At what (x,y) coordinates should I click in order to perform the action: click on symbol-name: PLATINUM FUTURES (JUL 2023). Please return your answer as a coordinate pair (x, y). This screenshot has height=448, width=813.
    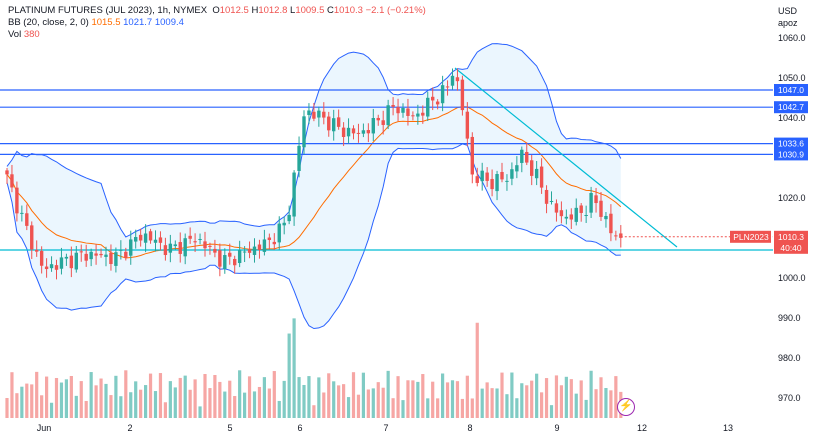
    Looking at the image, I should click on (80, 10).